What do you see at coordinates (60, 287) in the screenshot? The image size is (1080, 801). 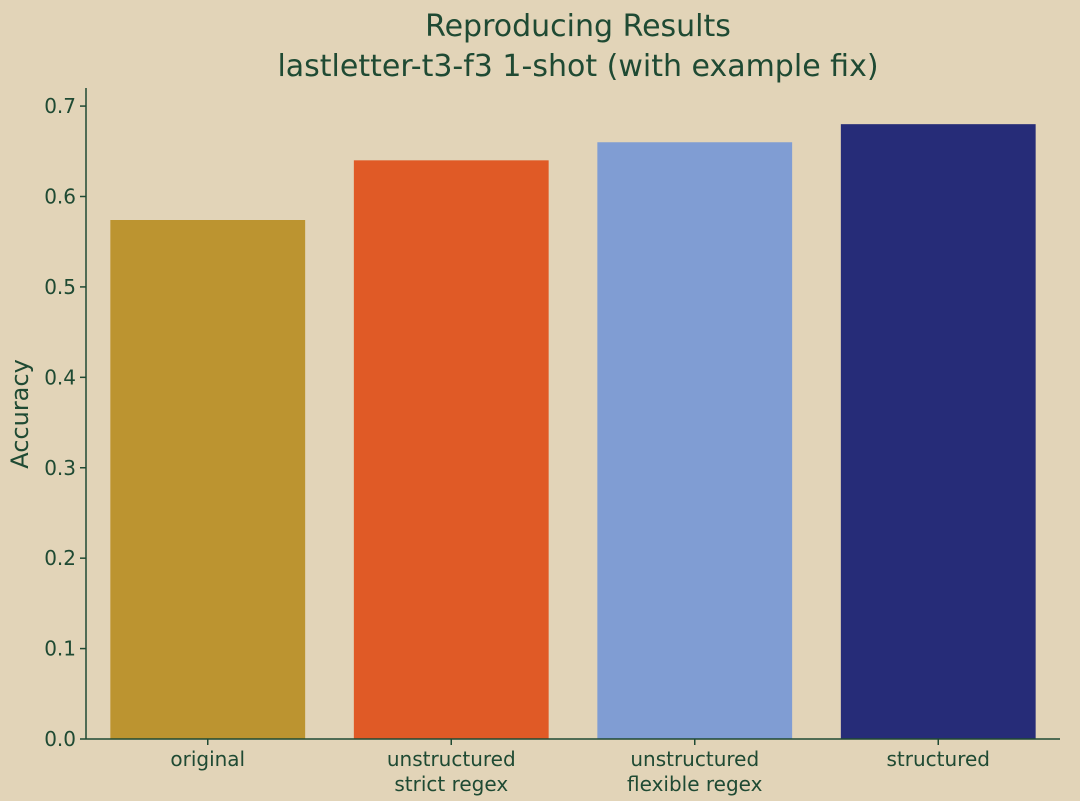 I see `y-tick-label: 0.5` at bounding box center [60, 287].